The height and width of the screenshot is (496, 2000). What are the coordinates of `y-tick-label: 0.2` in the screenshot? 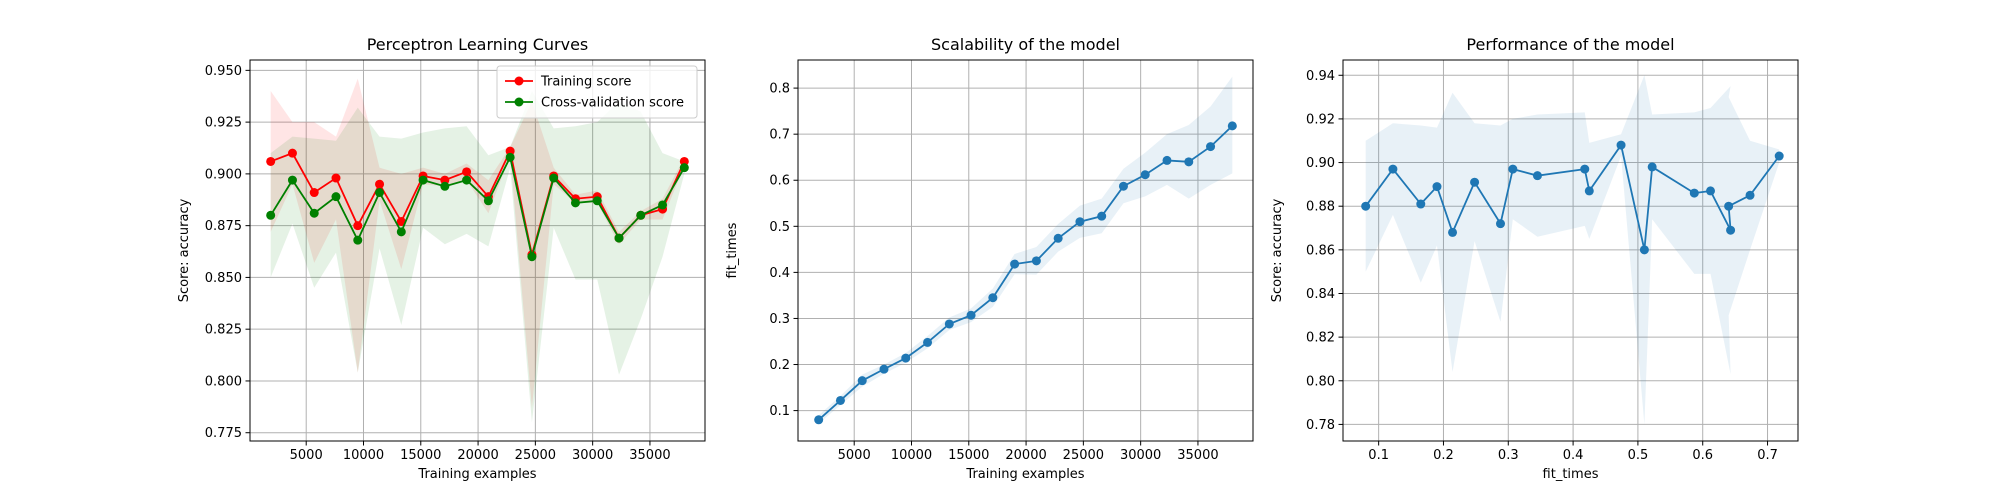 It's located at (779, 365).